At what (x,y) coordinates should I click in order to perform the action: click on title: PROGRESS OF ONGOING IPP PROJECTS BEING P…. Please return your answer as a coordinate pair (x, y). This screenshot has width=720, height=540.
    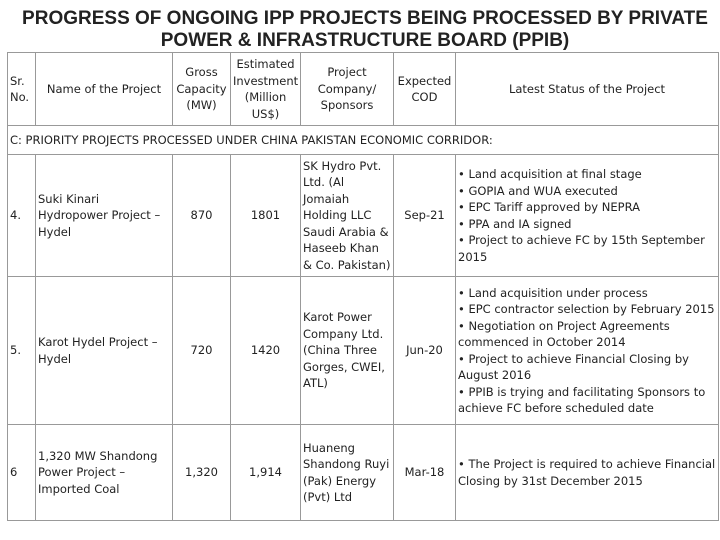
    Looking at the image, I should click on (365, 29).